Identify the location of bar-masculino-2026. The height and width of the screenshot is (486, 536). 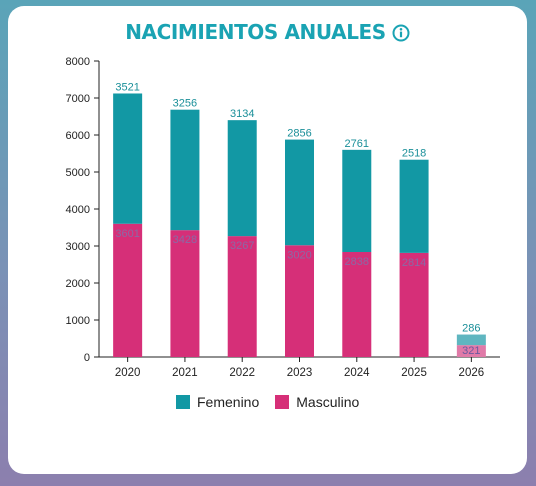
(471, 351).